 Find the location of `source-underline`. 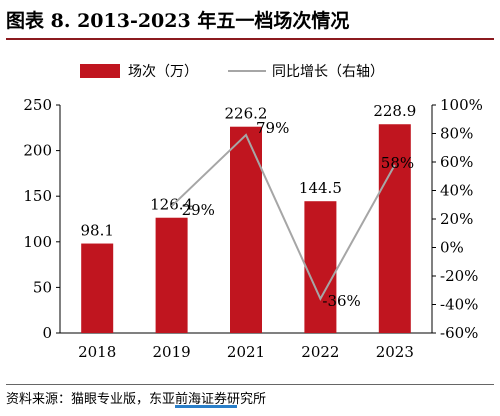

source-underline is located at coordinates (206, 406).